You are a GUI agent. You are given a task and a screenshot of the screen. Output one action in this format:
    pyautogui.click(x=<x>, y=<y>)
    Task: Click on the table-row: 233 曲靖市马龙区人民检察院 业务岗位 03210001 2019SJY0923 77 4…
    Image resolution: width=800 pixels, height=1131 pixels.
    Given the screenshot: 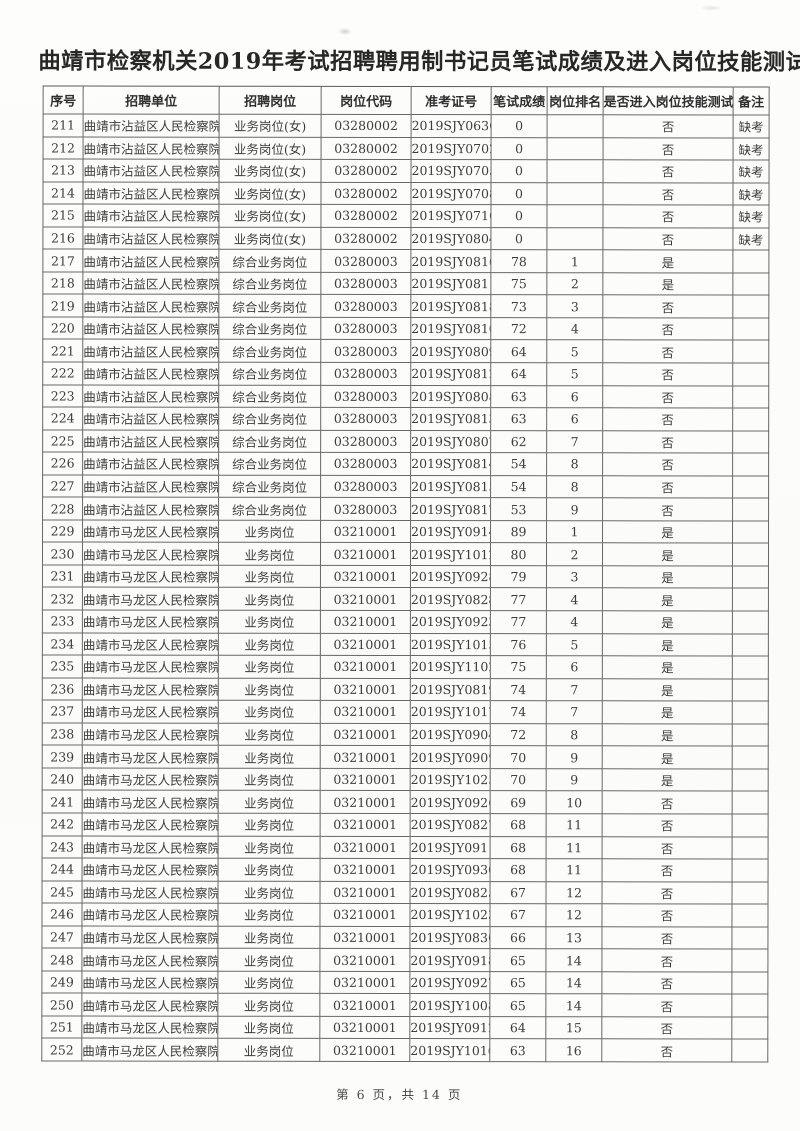 What is the action you would take?
    pyautogui.click(x=405, y=622)
    